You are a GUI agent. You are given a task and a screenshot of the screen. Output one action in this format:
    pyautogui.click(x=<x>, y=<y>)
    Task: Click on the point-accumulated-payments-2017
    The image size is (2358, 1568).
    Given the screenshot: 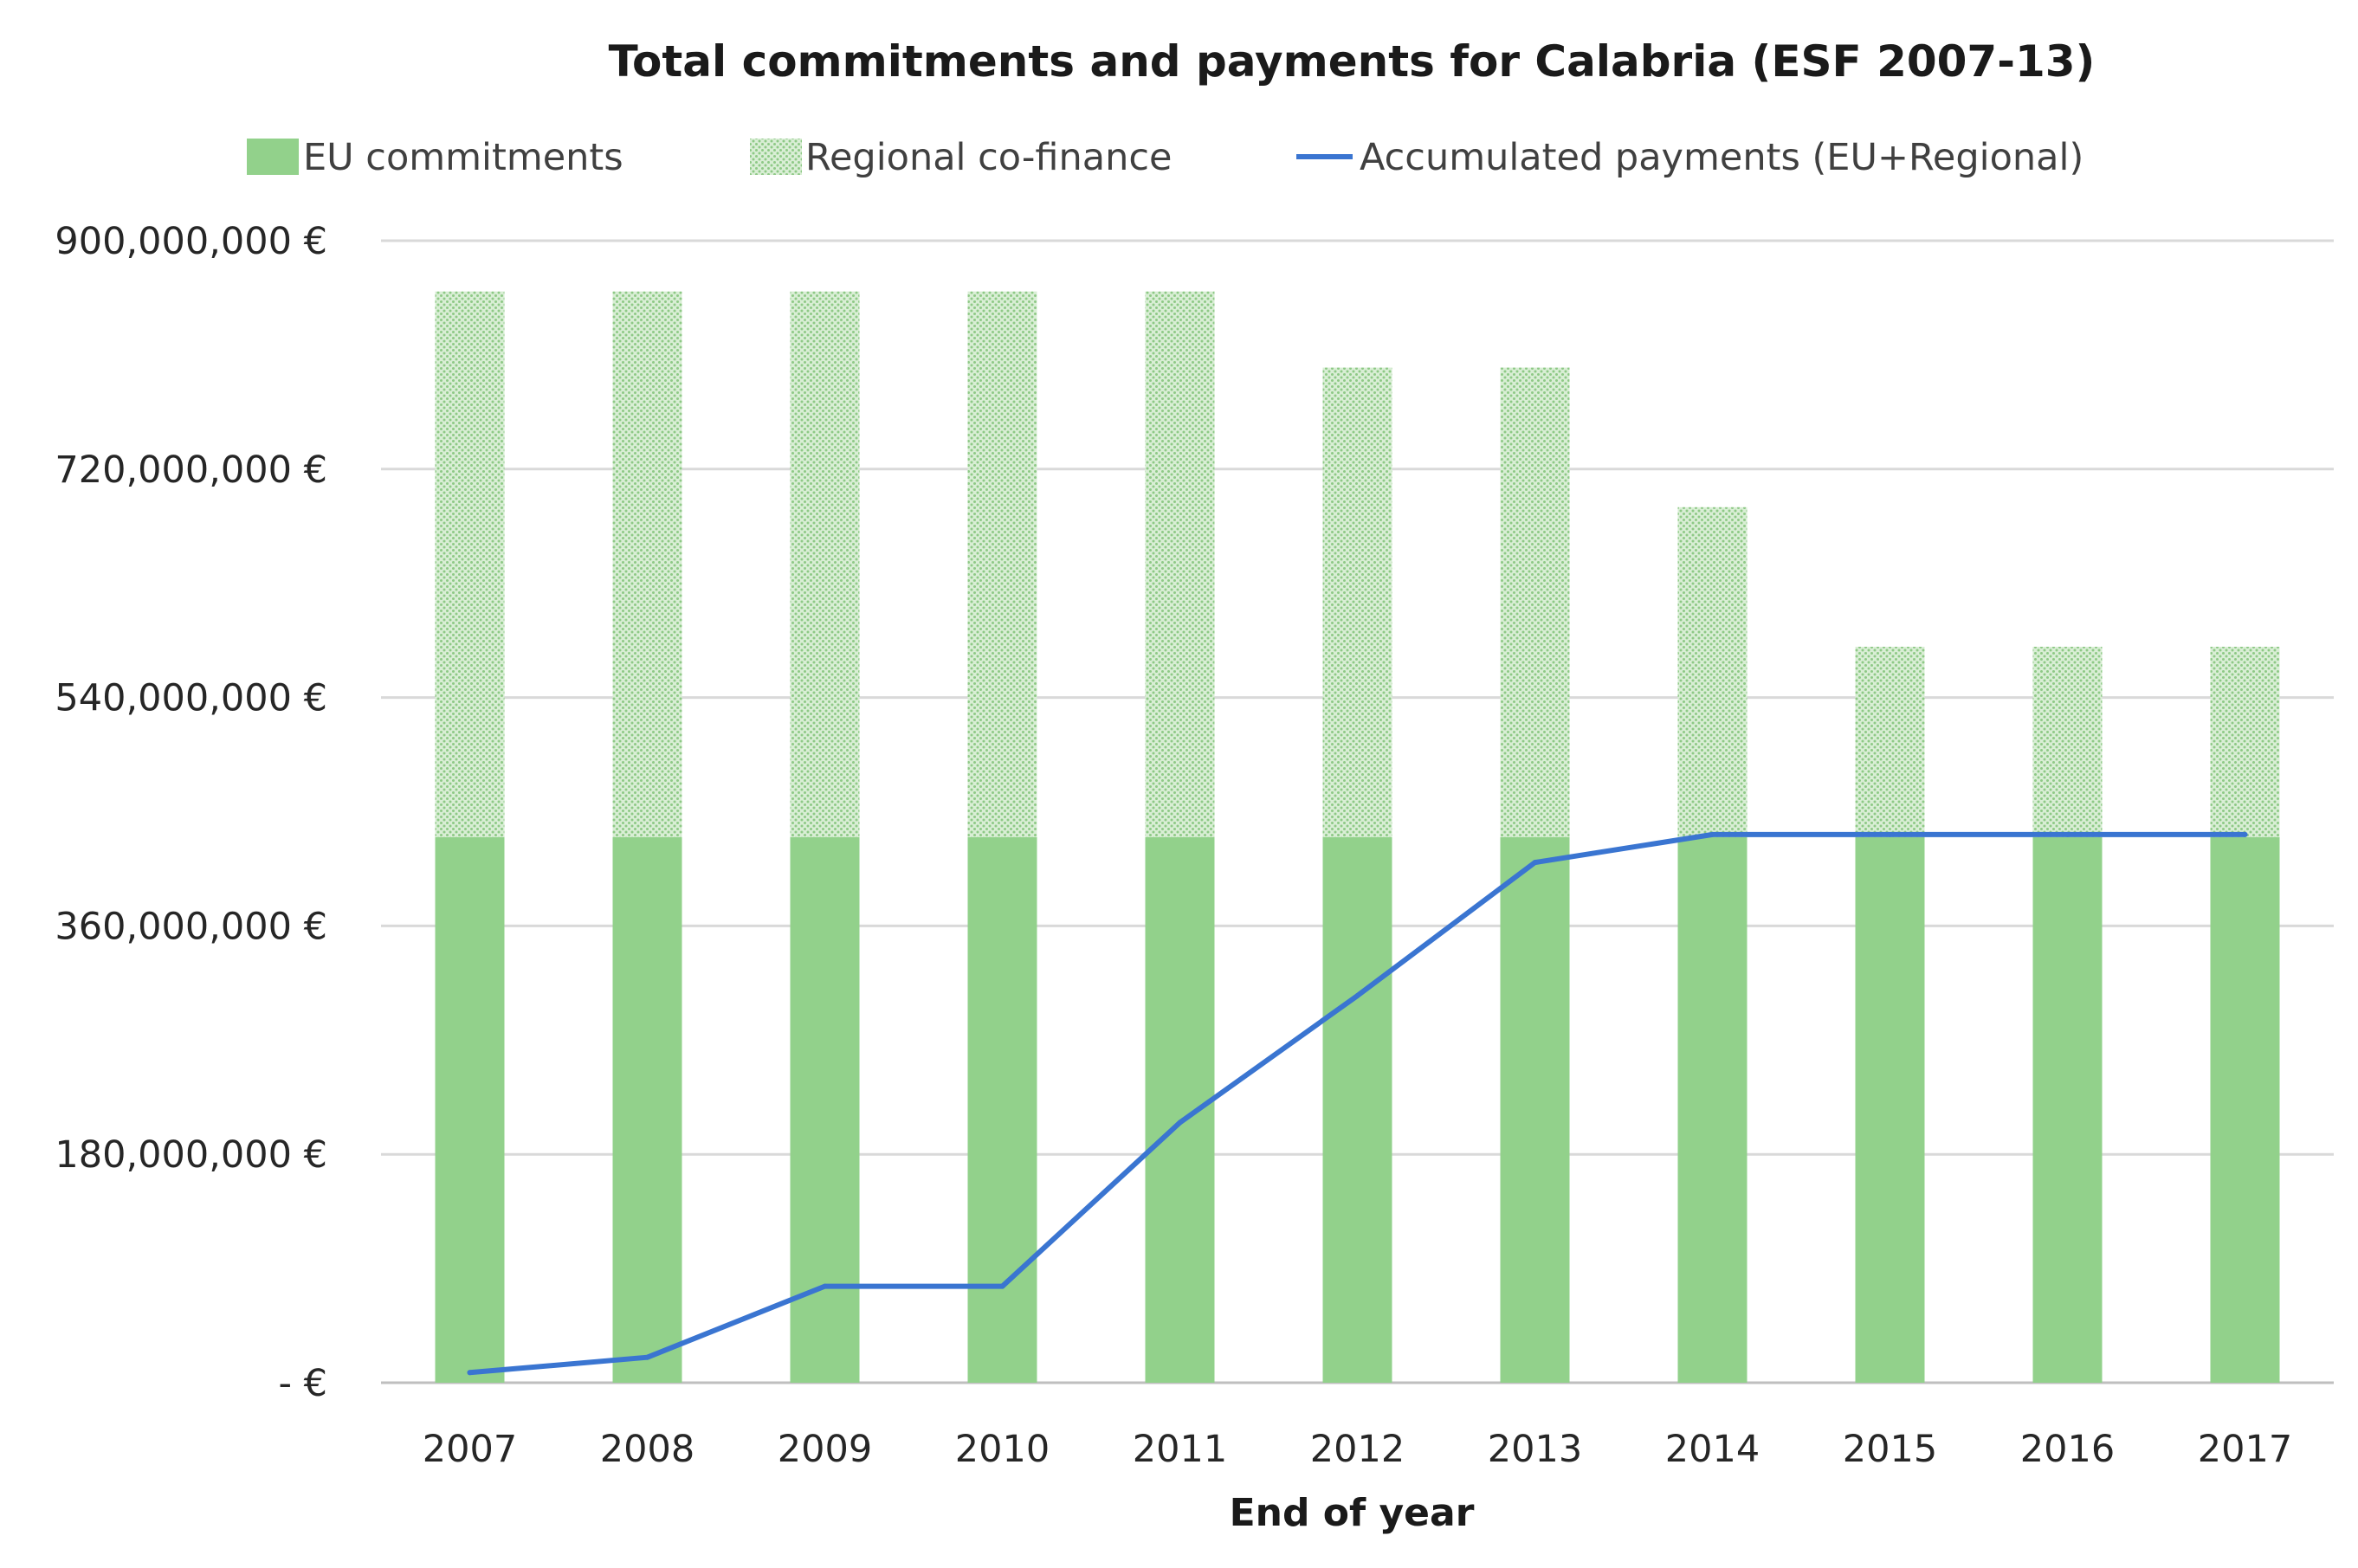 What is the action you would take?
    pyautogui.click(x=2245, y=834)
    